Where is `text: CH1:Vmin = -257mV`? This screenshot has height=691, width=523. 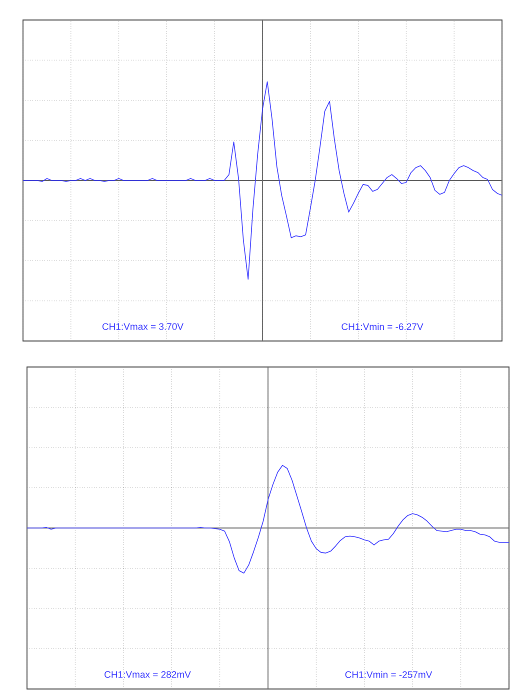 text: CH1:Vmin = -257mV is located at coordinates (388, 674).